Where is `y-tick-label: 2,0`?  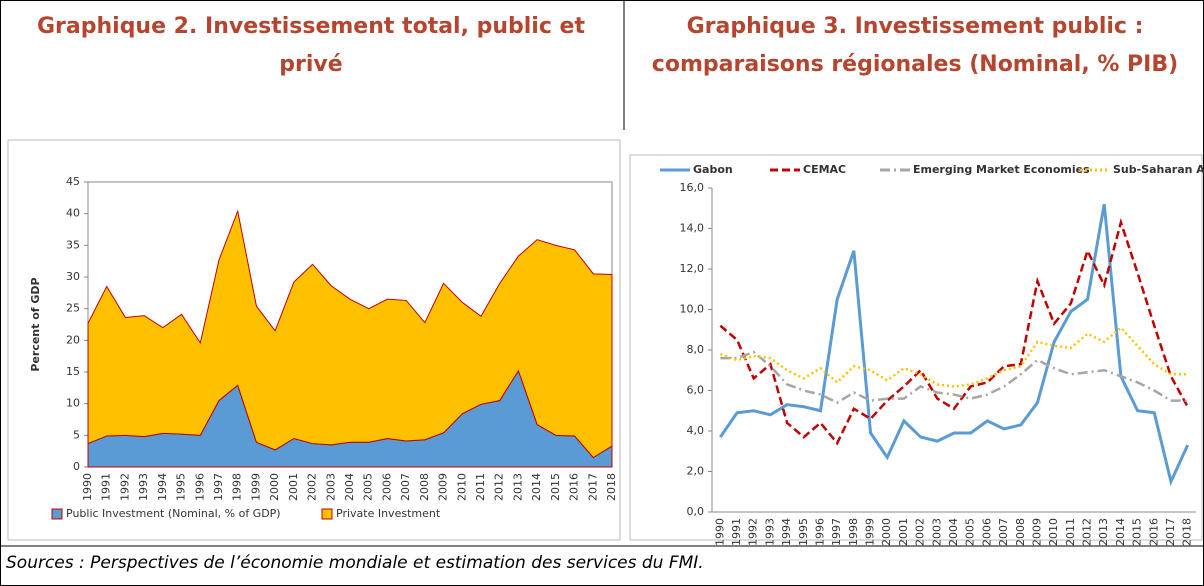 y-tick-label: 2,0 is located at coordinates (696, 471).